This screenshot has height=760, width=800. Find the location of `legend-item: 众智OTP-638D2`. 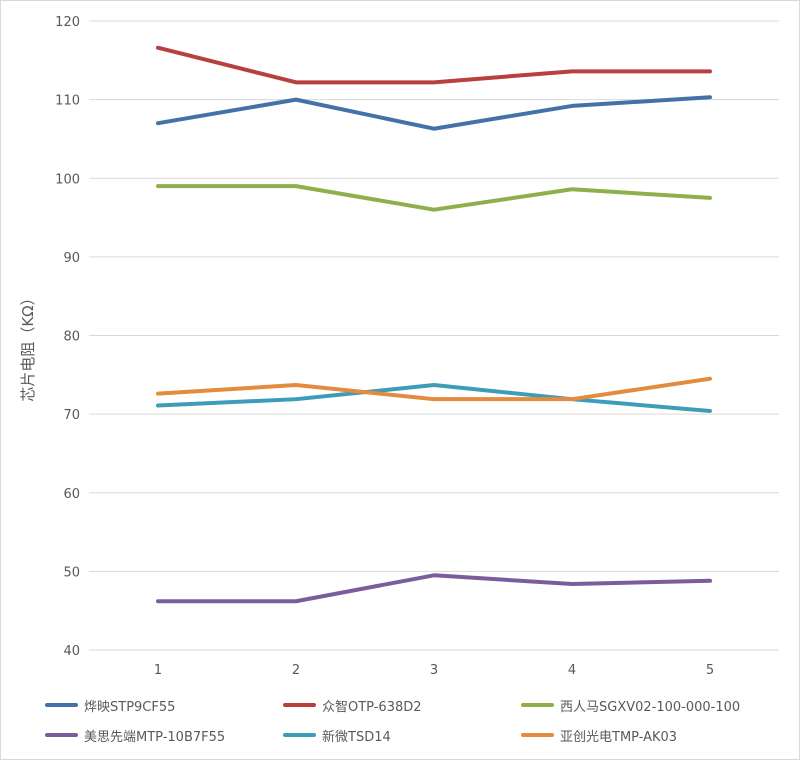

legend-item: 众智OTP-638D2 is located at coordinates (402, 705).